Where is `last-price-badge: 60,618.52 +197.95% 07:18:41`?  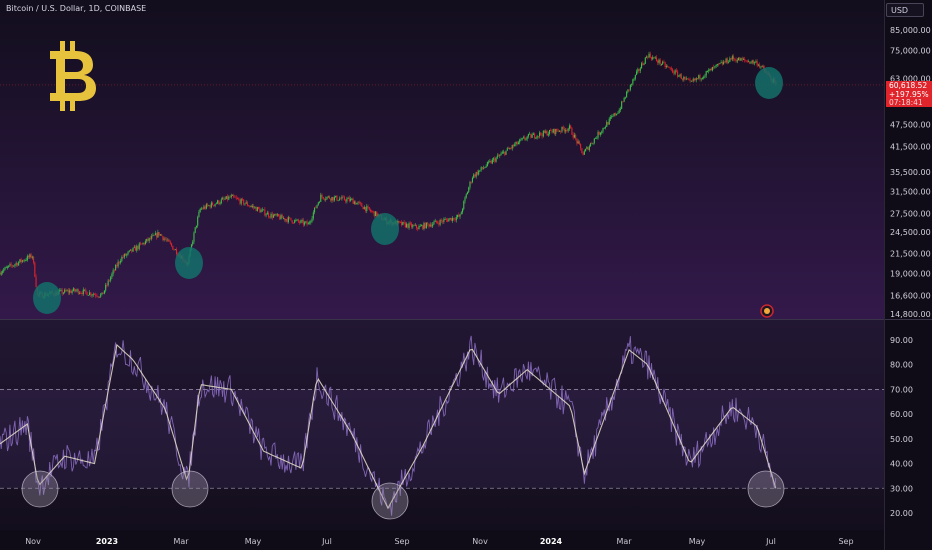 last-price-badge: 60,618.52 +197.95% 07:18:41 is located at coordinates (909, 94).